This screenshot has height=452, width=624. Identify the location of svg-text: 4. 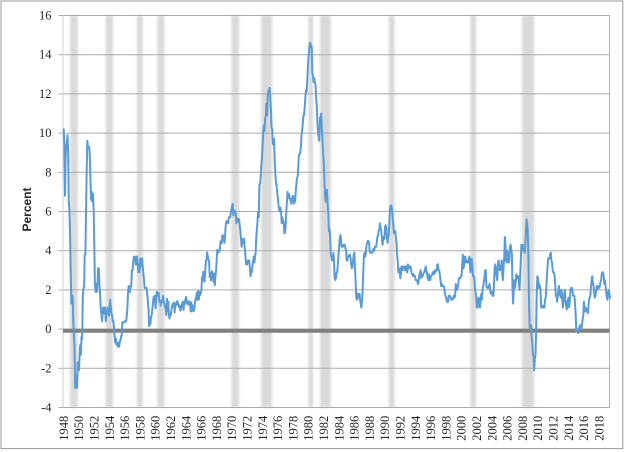
(48, 251).